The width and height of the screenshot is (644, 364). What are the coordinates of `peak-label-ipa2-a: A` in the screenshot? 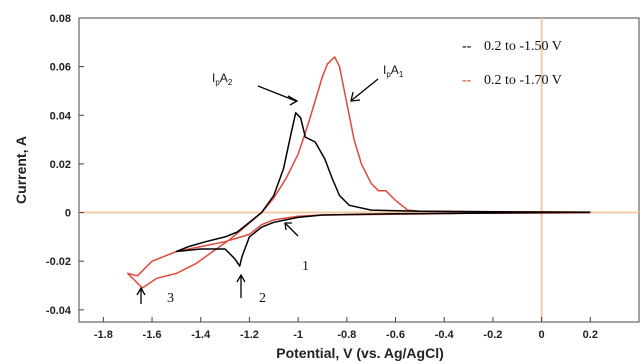 It's located at (224, 78).